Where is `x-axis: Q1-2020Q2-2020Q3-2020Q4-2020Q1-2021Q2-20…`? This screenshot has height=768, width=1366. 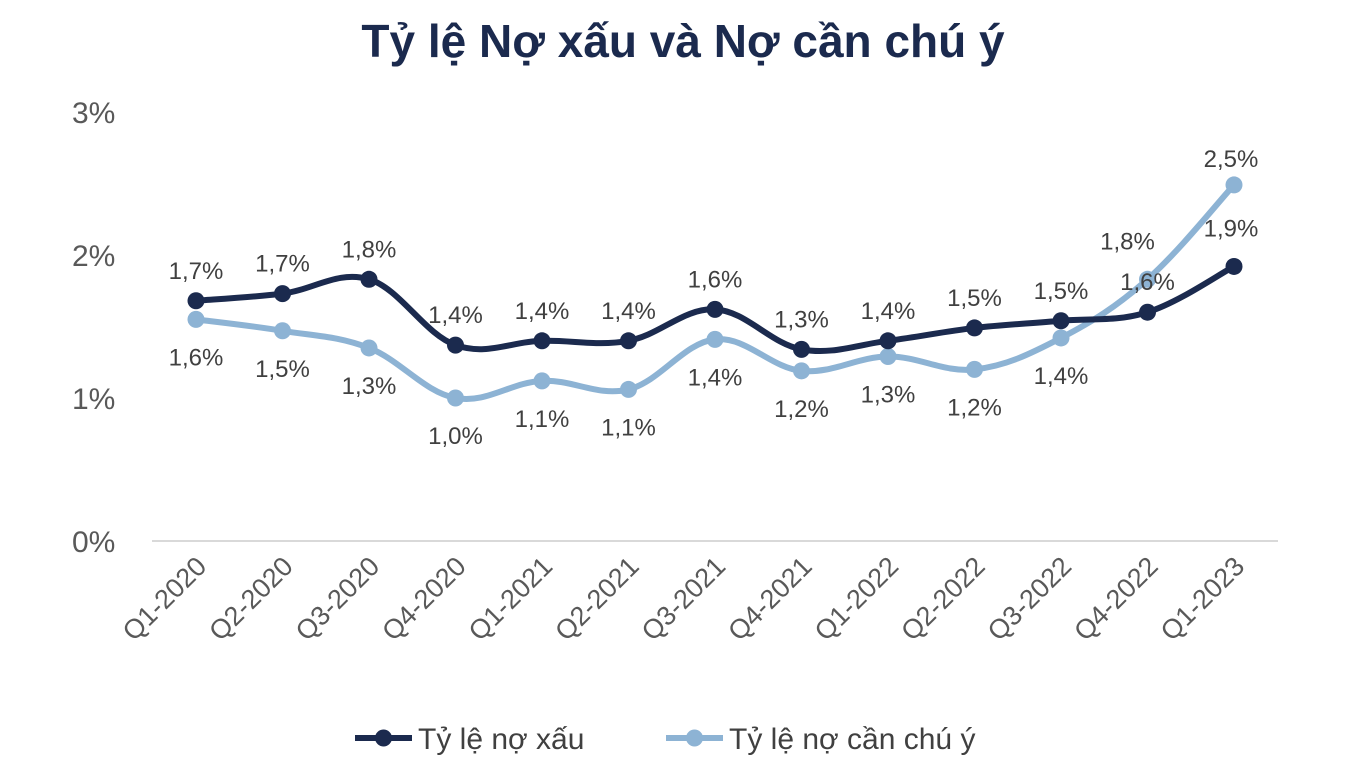 x-axis: Q1-2020Q2-2020Q3-2020Q4-2020Q1-2021Q2-20… is located at coordinates (684, 599).